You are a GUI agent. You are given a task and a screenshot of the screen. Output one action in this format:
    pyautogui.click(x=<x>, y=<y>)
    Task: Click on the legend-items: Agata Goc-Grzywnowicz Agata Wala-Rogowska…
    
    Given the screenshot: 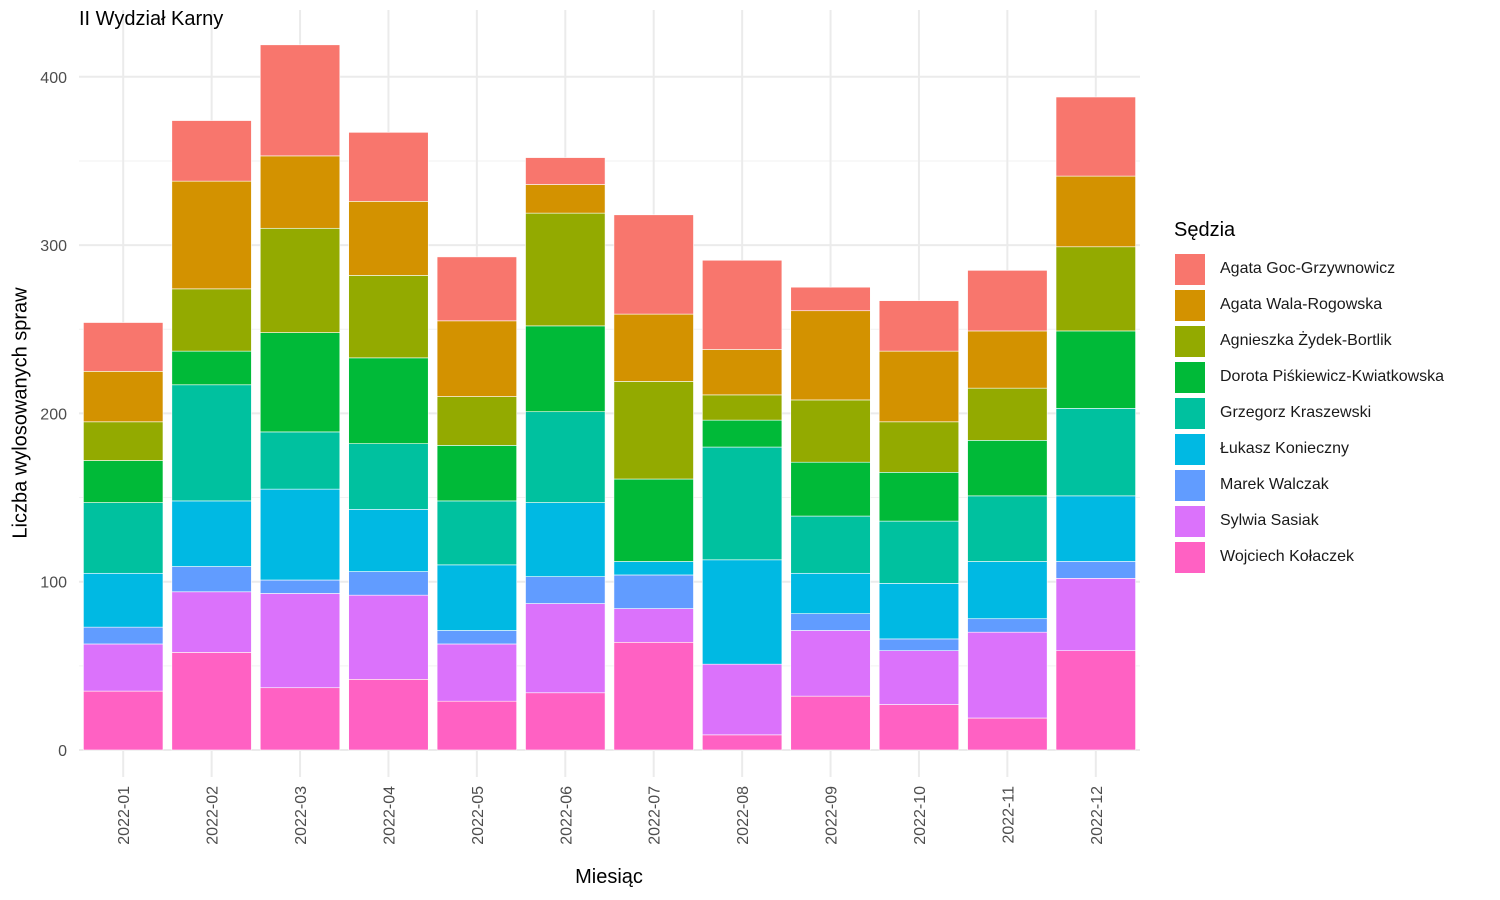 What is the action you would take?
    pyautogui.click(x=1309, y=413)
    